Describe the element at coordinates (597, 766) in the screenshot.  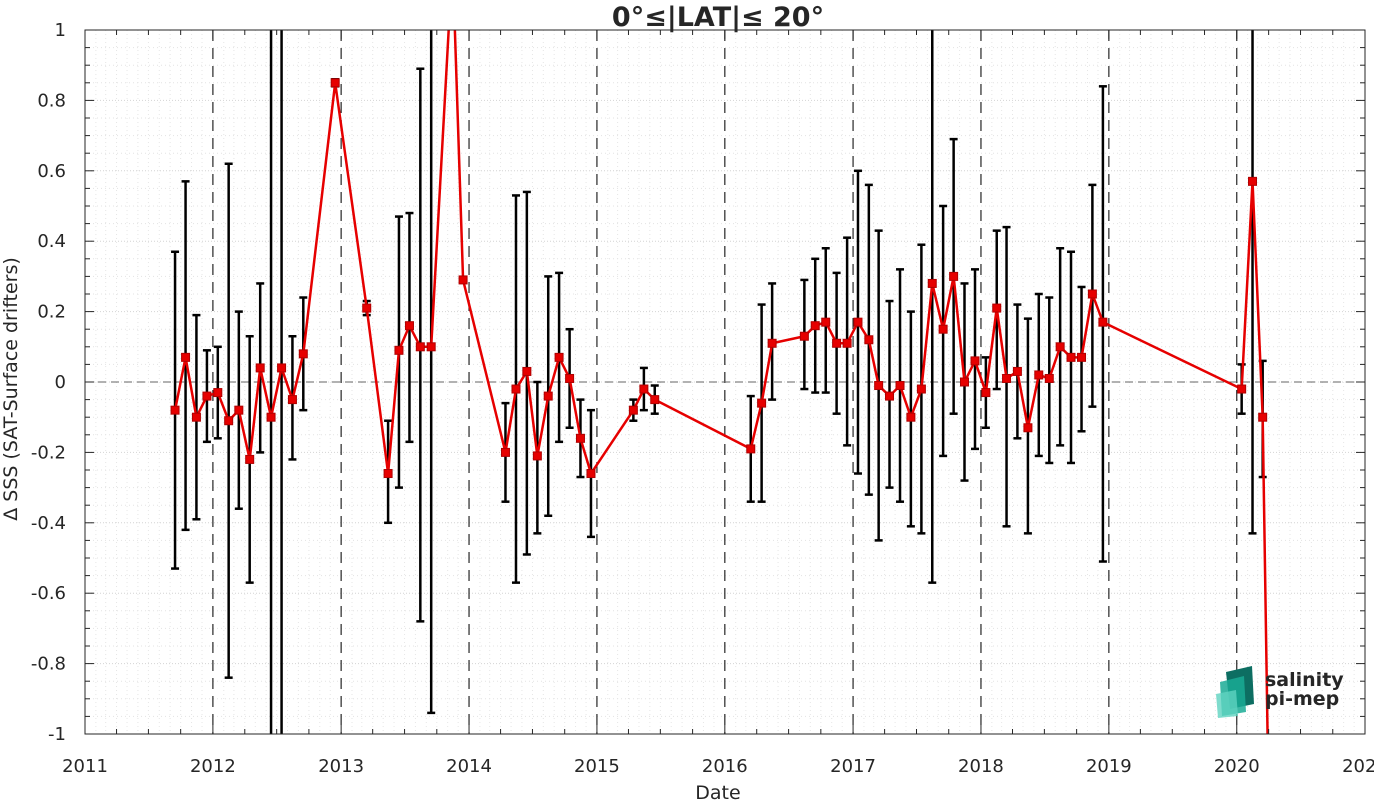
I see `x-tick-label: 2015` at that location.